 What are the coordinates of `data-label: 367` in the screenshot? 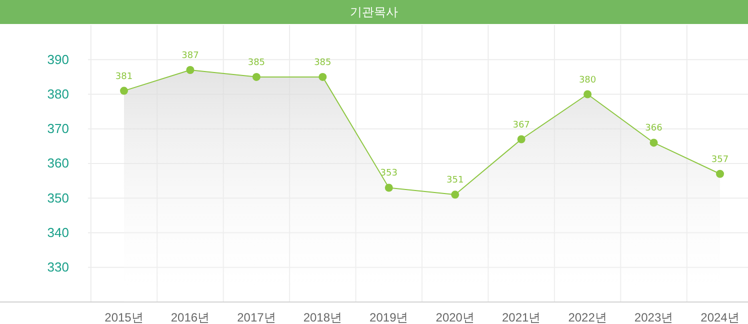 It's located at (521, 125).